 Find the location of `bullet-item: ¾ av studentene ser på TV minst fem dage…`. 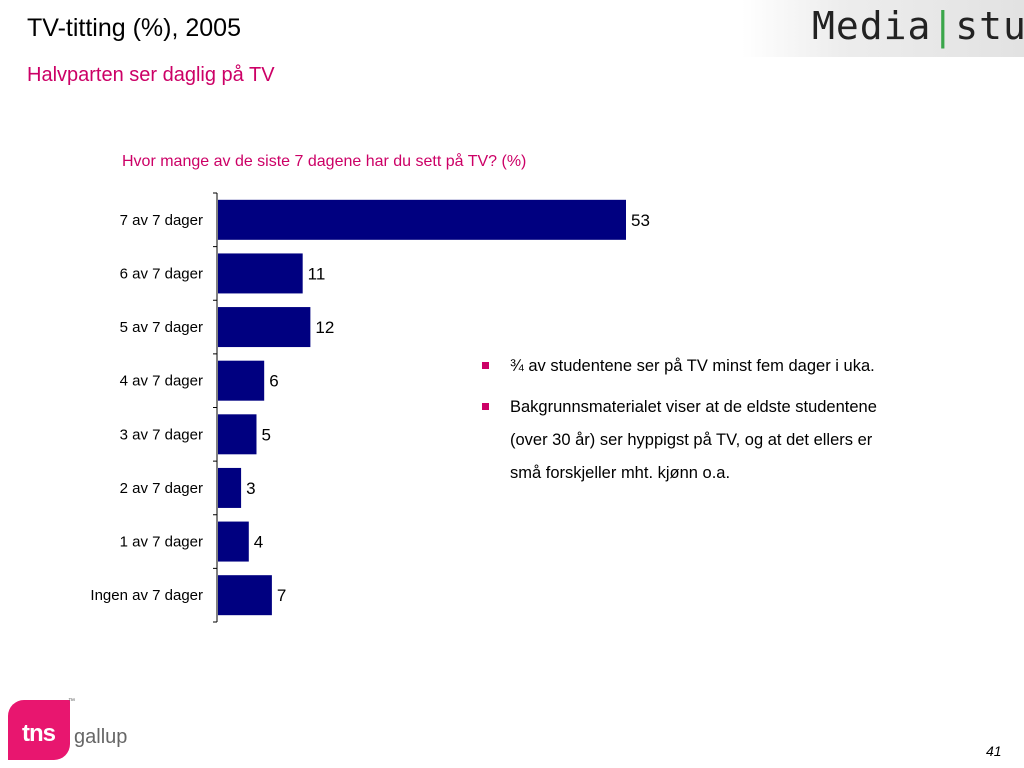

bullet-item: ¾ av studentene ser på TV minst fem dage… is located at coordinates (690, 366).